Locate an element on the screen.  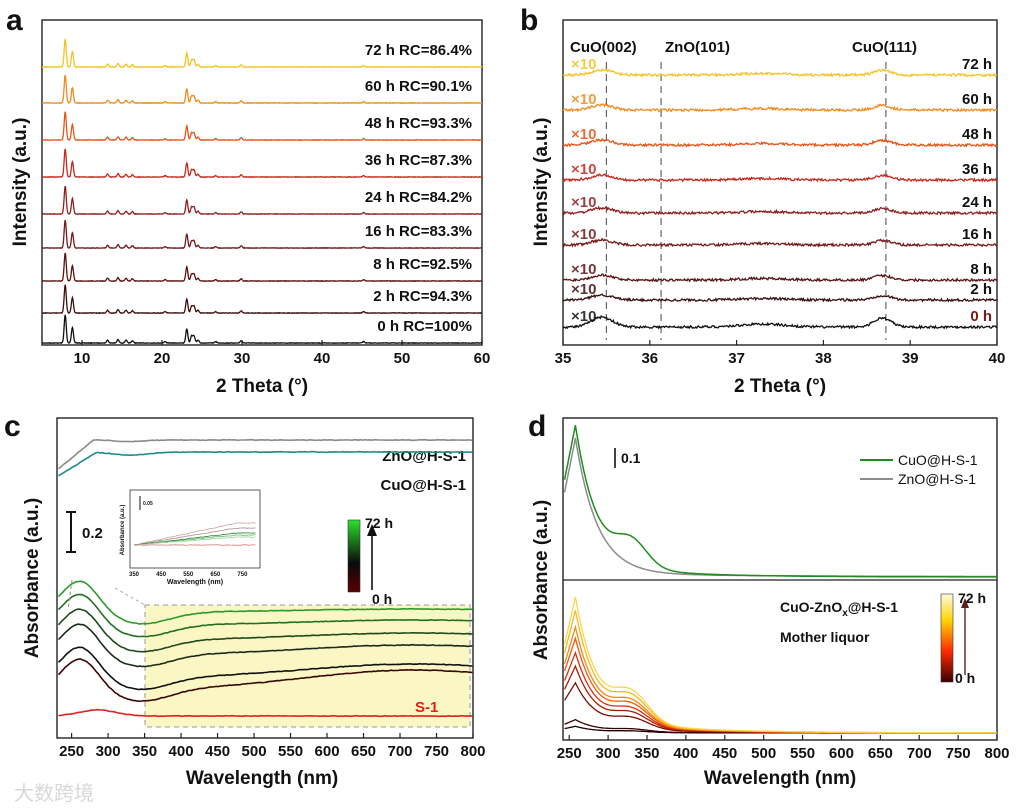
curve-zno is located at coordinates (265, 454).